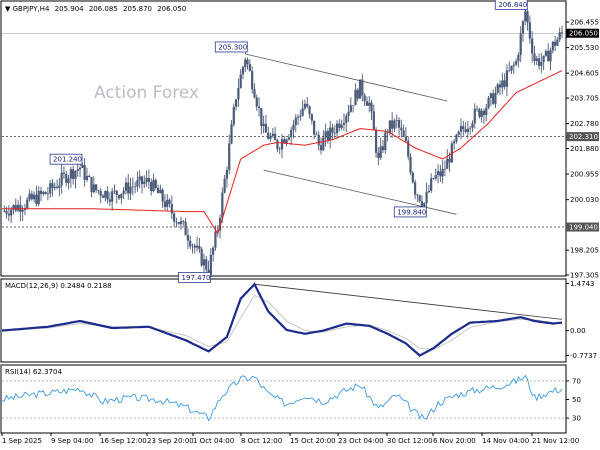  I want to click on macd-y-tick-label: 0.00, so click(578, 331).